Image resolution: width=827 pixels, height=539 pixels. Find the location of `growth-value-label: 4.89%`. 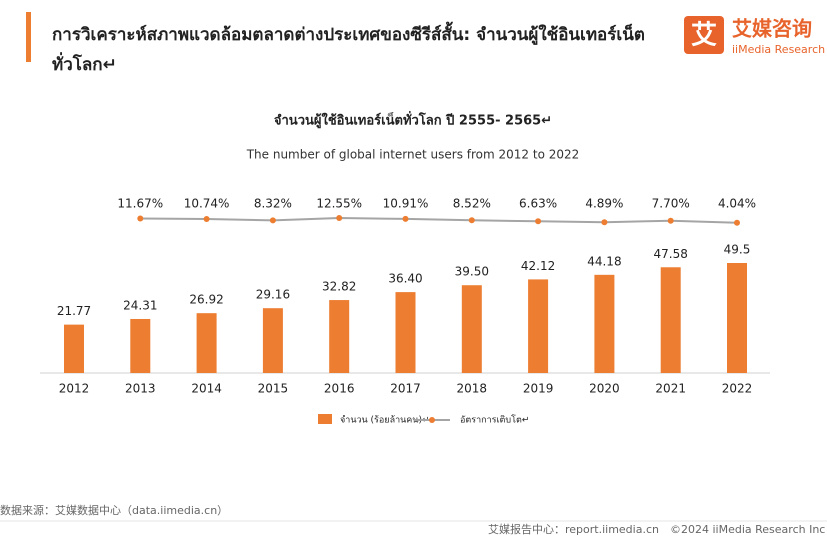

growth-value-label: 4.89% is located at coordinates (604, 204).